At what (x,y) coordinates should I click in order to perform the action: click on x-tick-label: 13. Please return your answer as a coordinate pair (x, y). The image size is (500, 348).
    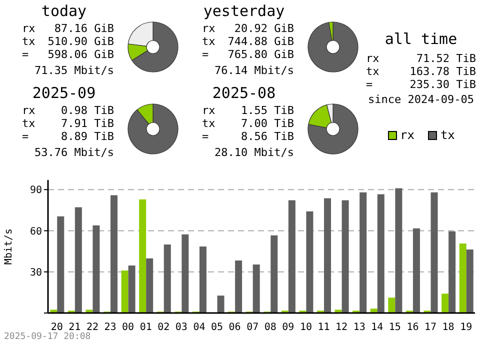
    Looking at the image, I should click on (359, 328).